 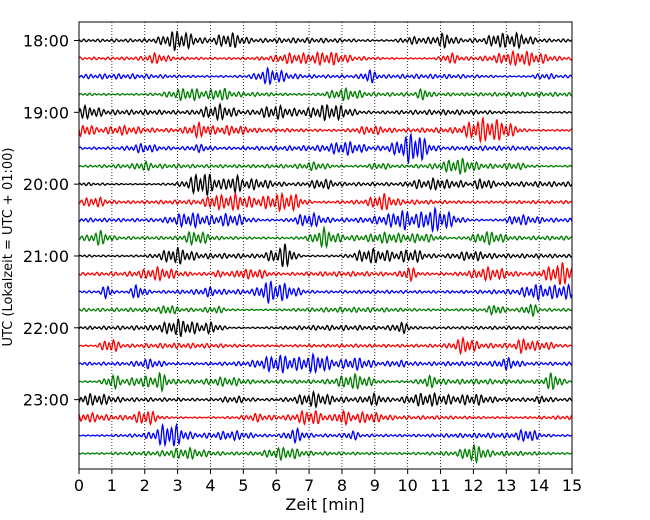 I want to click on x-tick-label: 10, so click(x=407, y=485).